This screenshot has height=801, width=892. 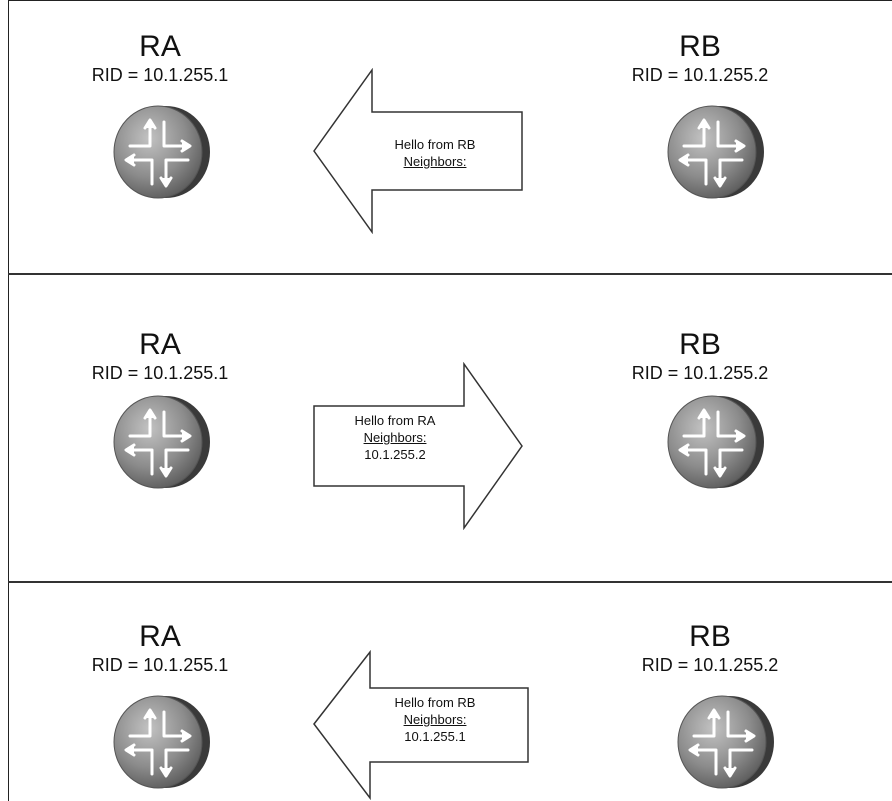 I want to click on hello-message: Hello from RB Neighbors: 10.1.255.1, so click(x=435, y=719).